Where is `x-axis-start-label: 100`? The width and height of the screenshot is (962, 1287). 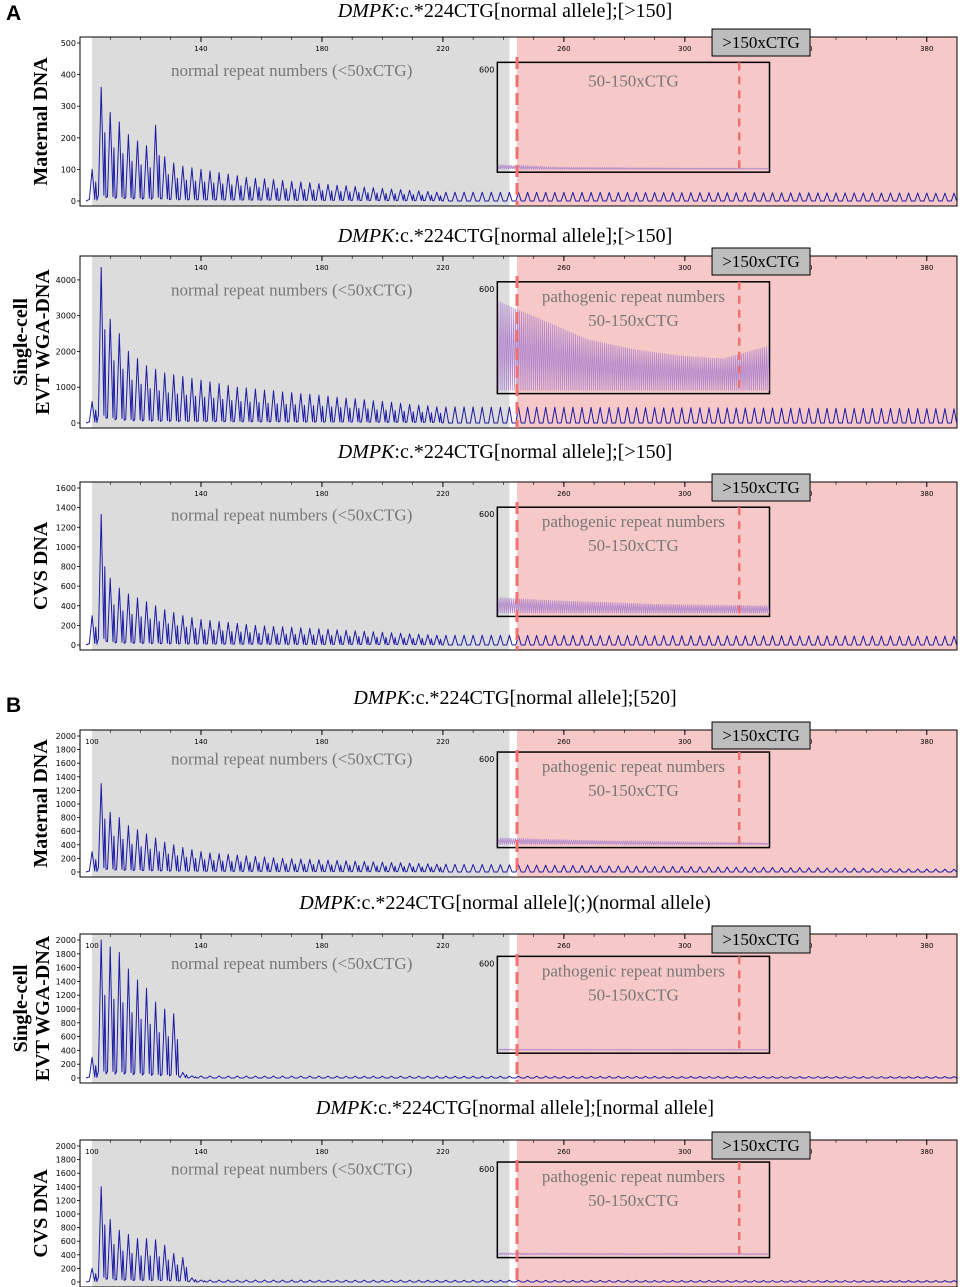 x-axis-start-label: 100 is located at coordinates (91, 1152).